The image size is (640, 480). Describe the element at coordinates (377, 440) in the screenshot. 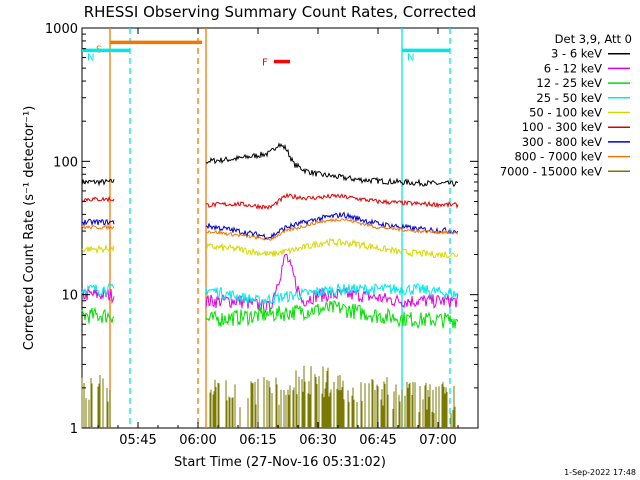

I see `x-tick-label: 06:45` at that location.